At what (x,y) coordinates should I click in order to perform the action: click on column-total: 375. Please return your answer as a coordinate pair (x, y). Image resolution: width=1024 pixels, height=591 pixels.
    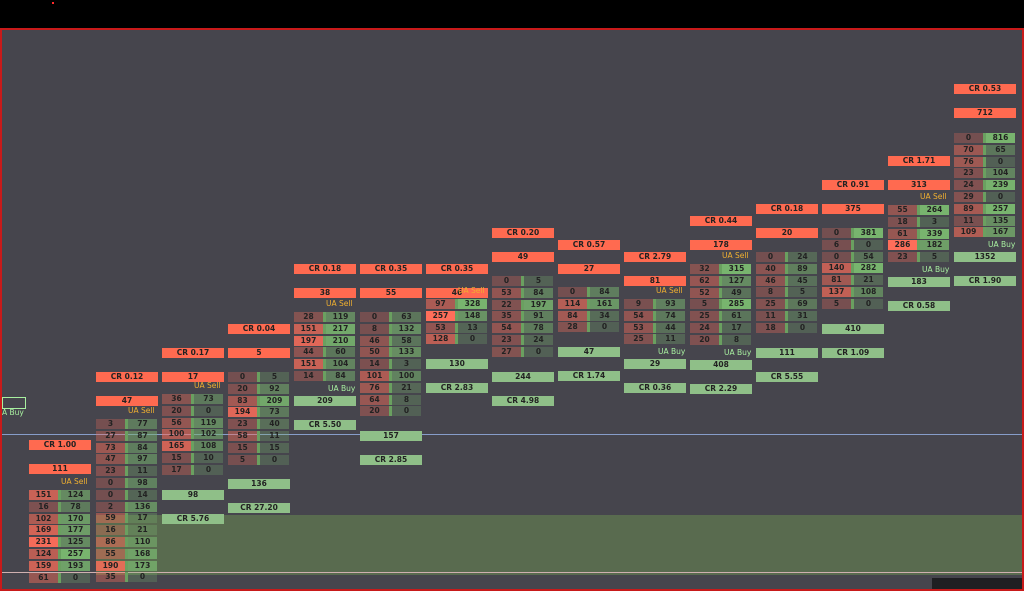
    Looking at the image, I should click on (853, 209).